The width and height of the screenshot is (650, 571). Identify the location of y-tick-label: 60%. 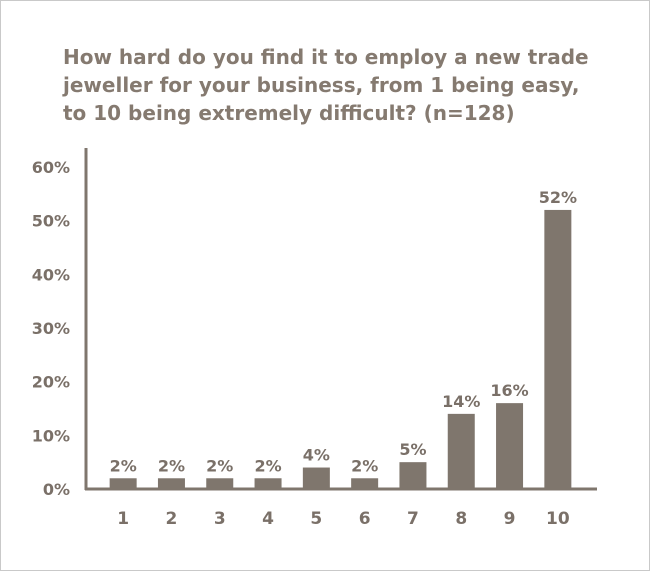
(51, 167).